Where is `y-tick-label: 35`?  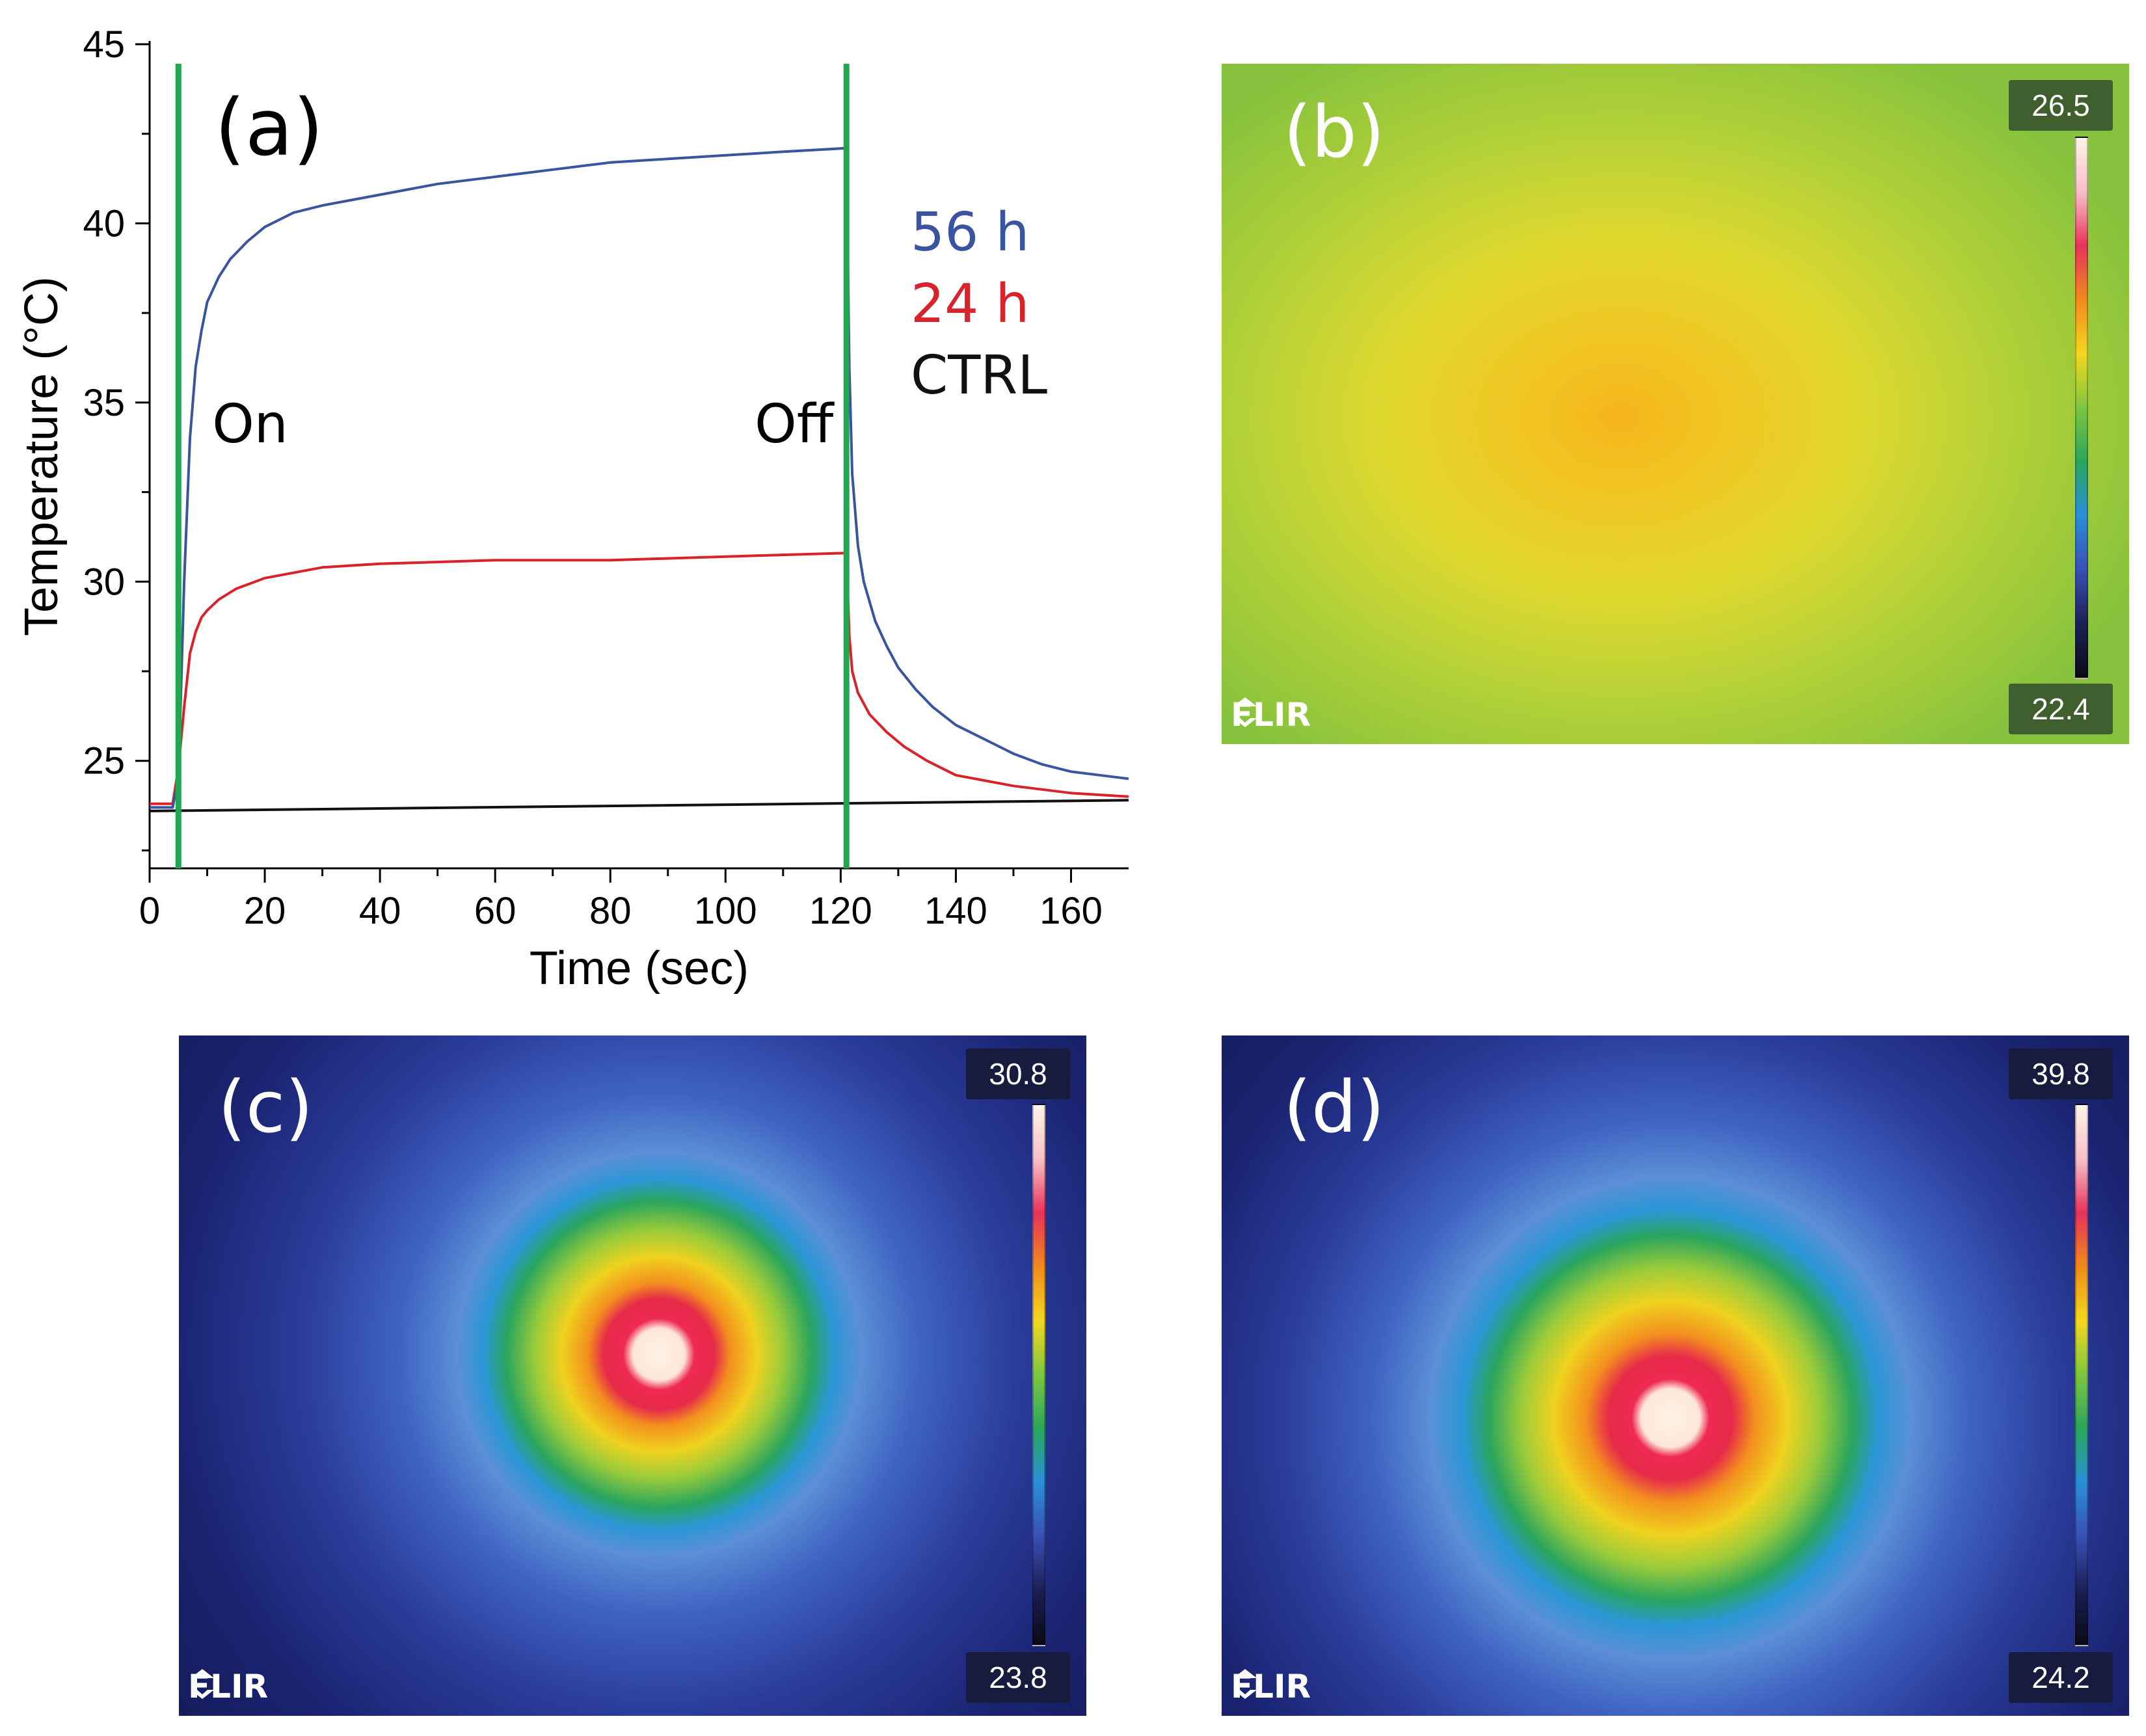 y-tick-label: 35 is located at coordinates (104, 403).